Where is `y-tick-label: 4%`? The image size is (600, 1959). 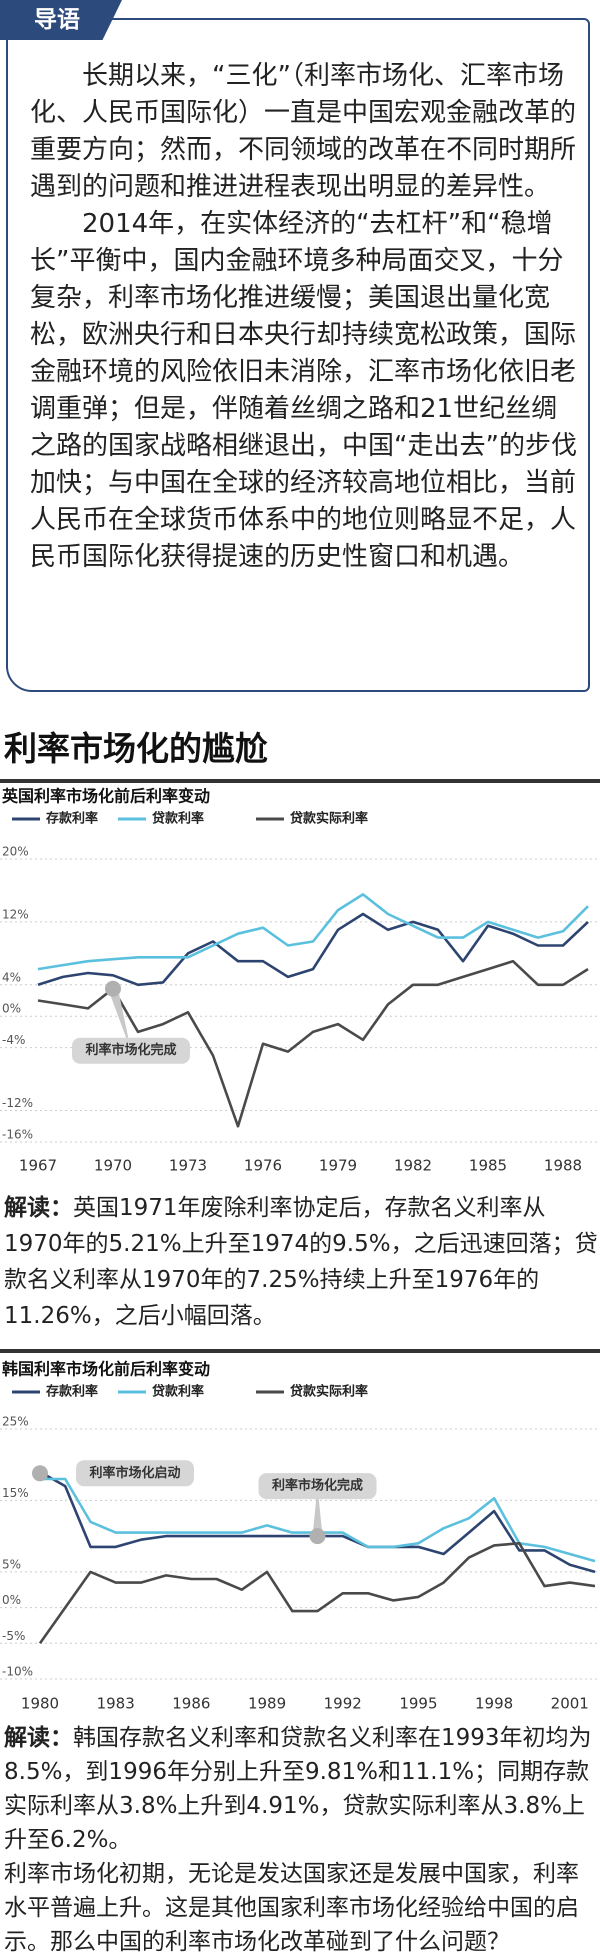 y-tick-label: 4% is located at coordinates (11, 977).